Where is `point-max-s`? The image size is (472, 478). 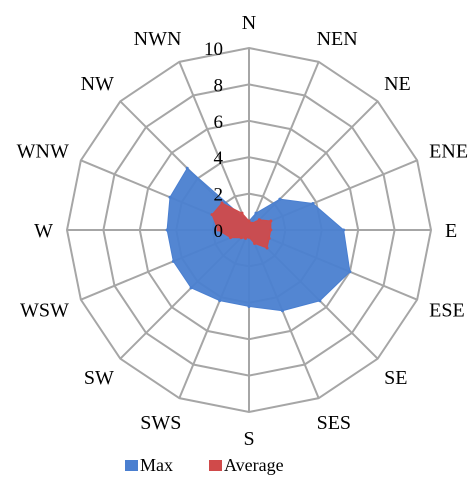
point-max-s is located at coordinates (249, 306).